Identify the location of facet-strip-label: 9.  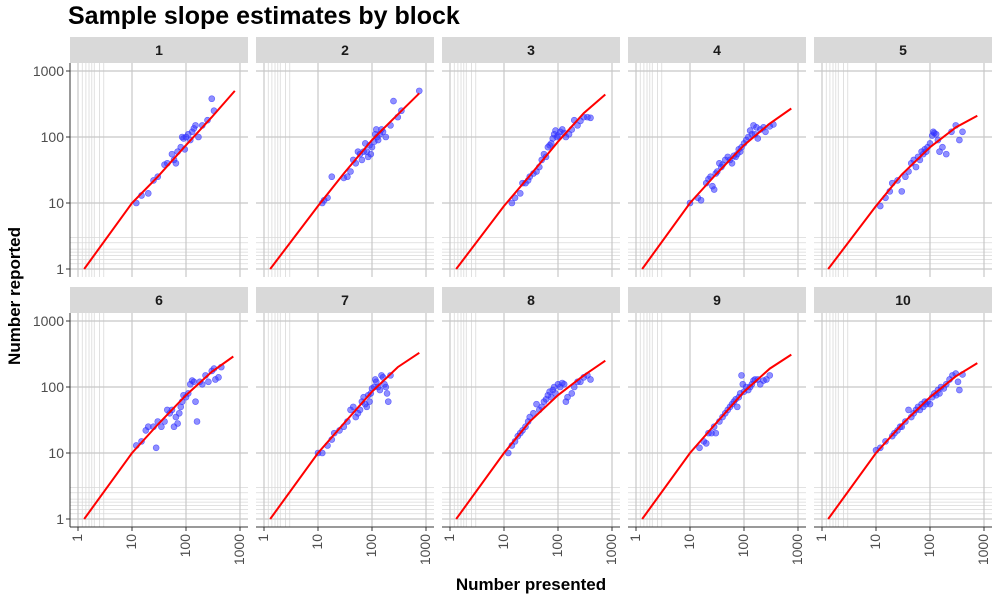
(717, 300).